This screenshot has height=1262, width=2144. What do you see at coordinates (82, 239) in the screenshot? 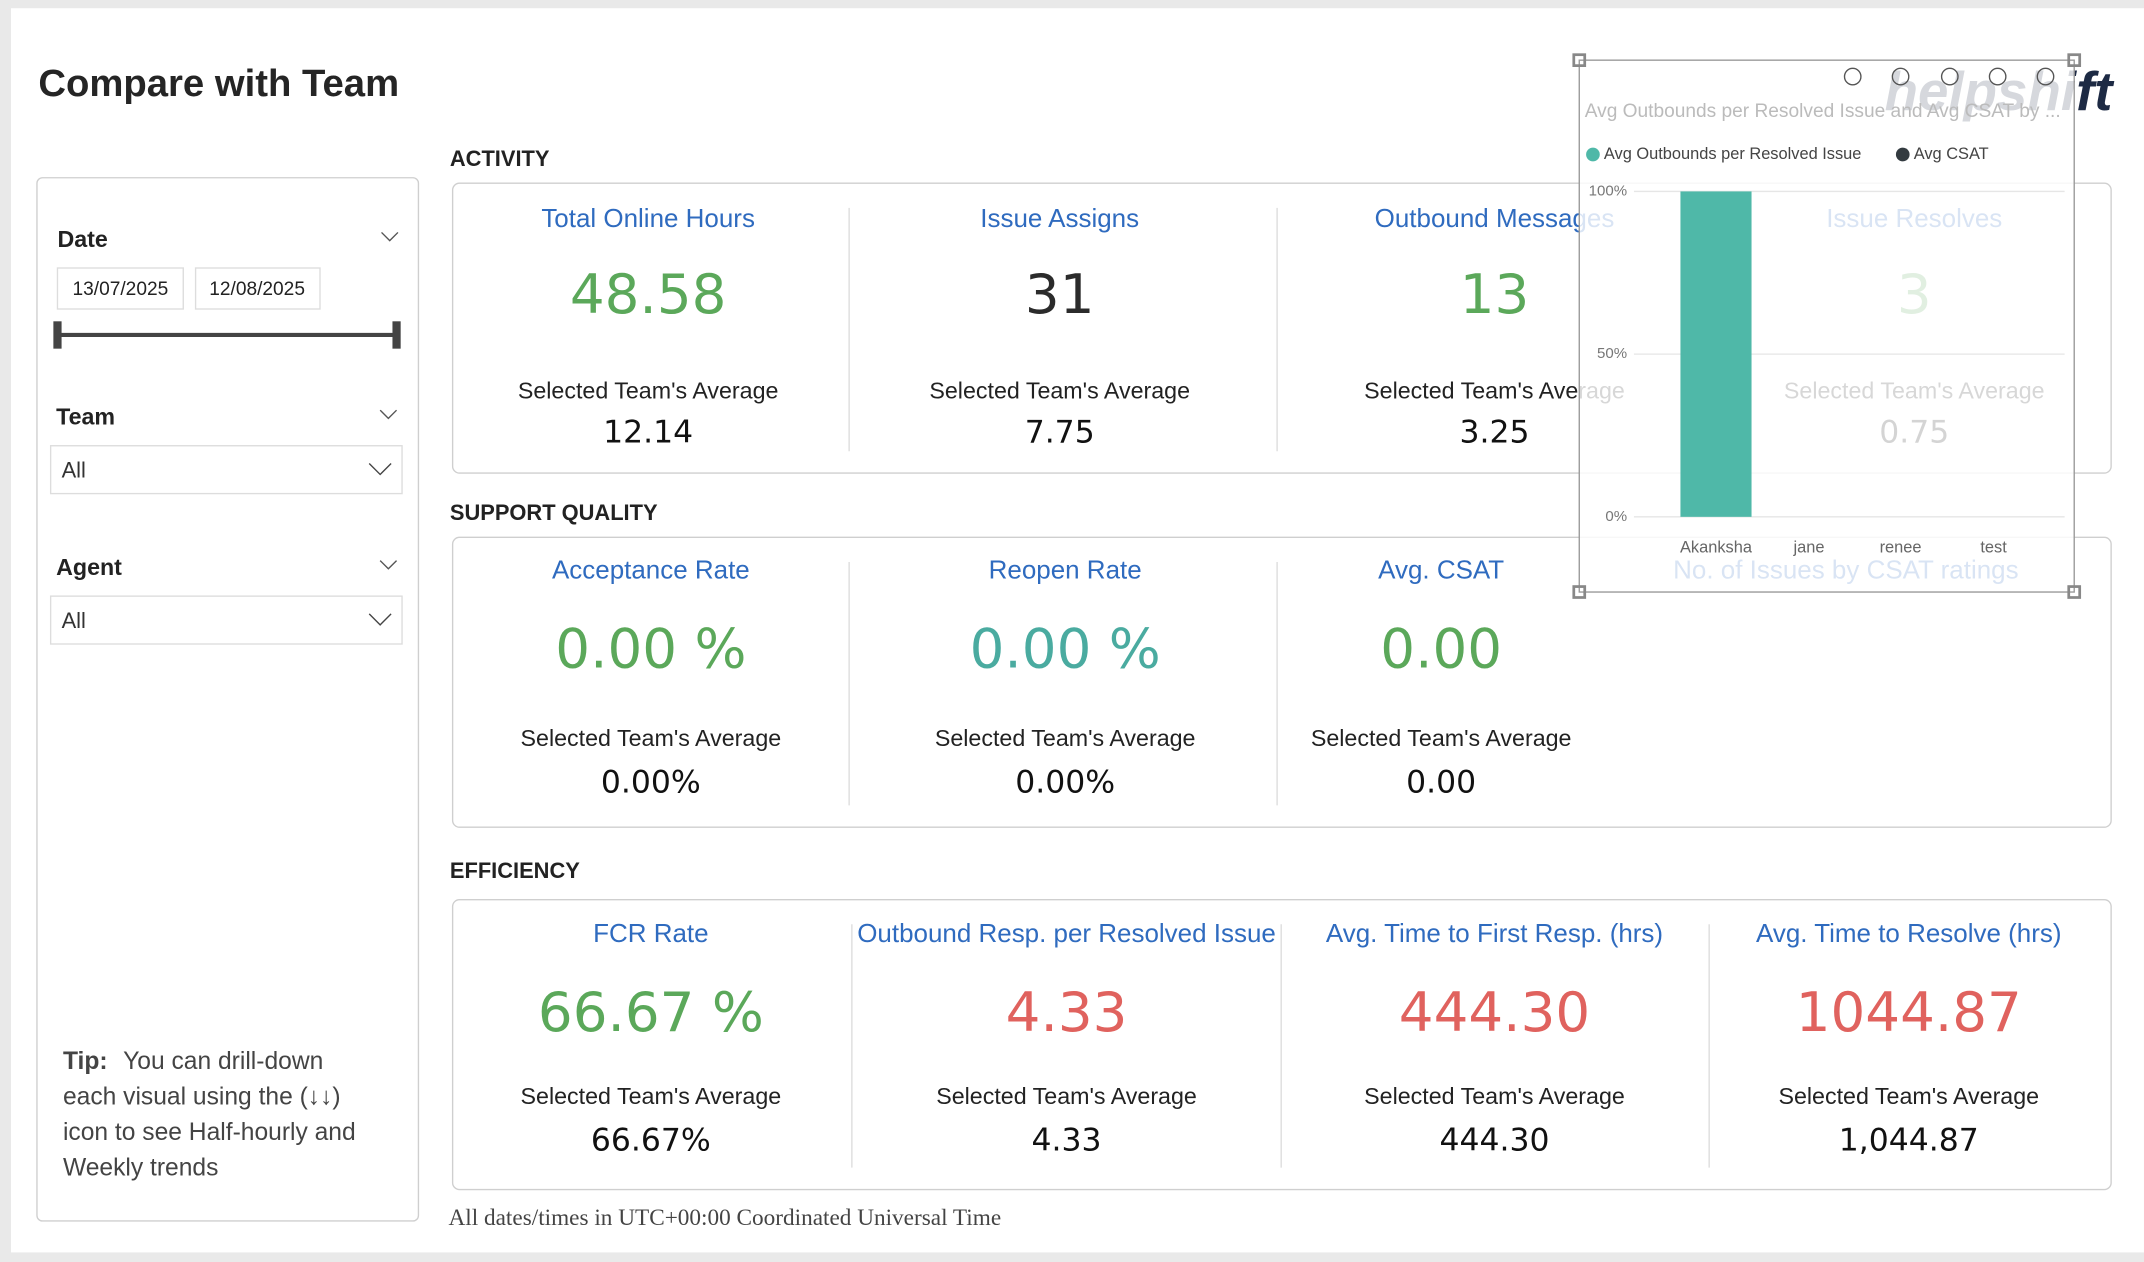
I see `date-label: Date` at bounding box center [82, 239].